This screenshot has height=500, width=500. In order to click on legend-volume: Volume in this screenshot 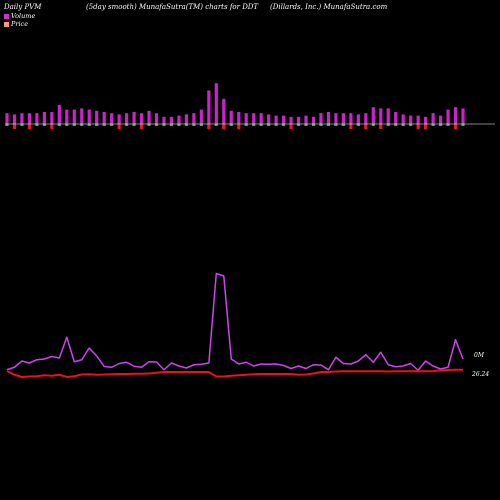, I will do `click(19, 16)`.